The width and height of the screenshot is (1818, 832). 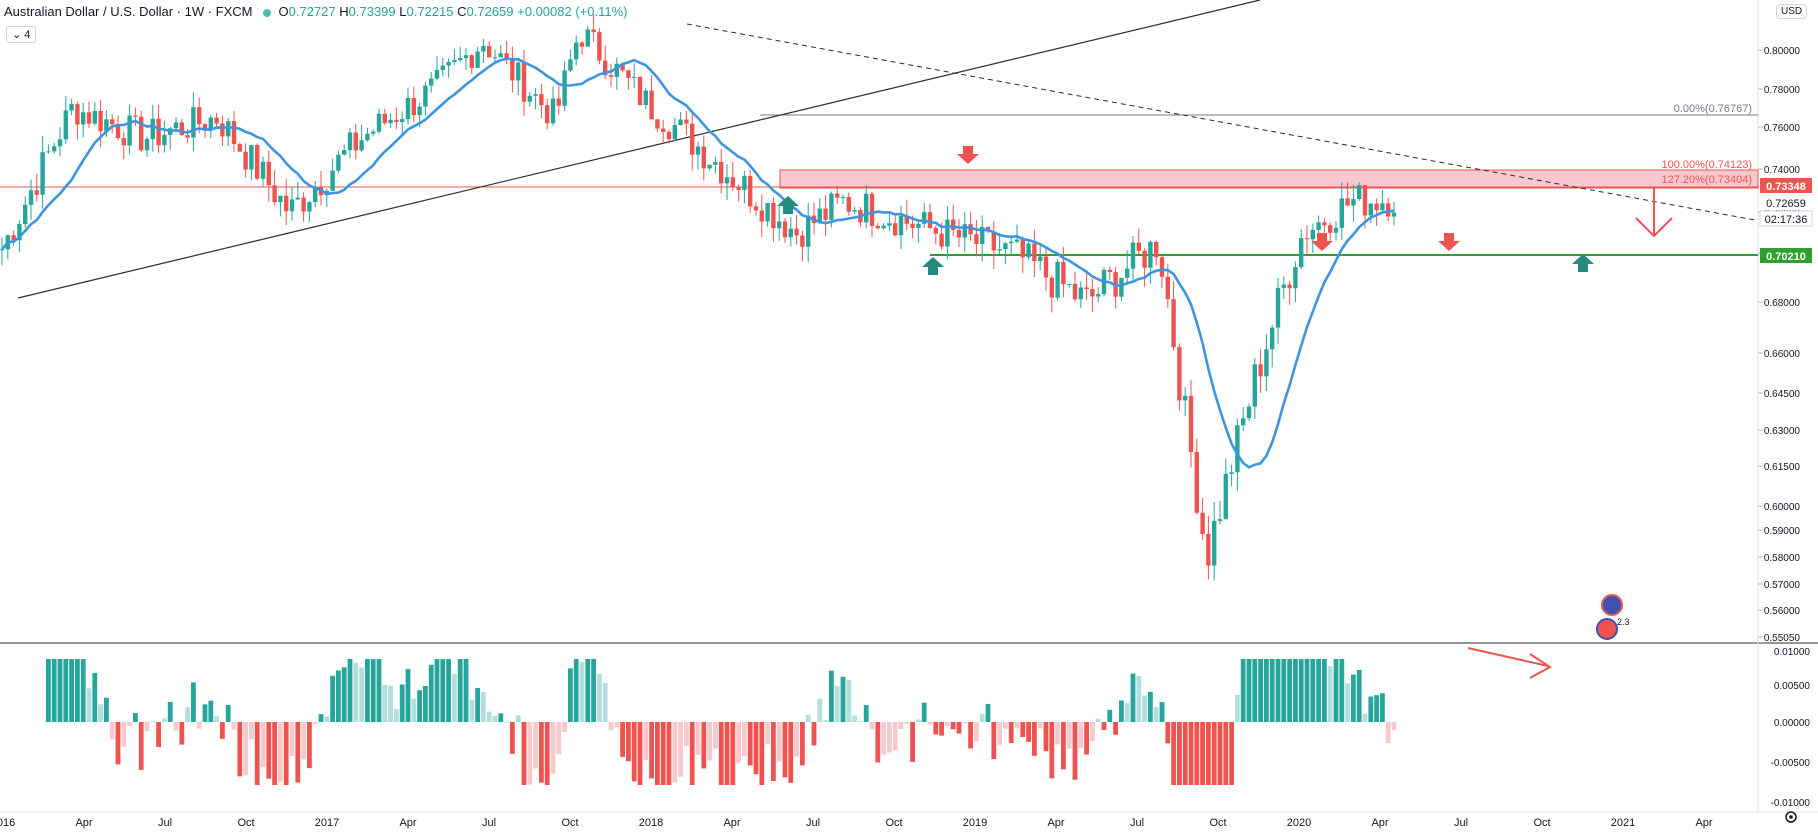 I want to click on fib-ext-label: 127.20%(0.73404), so click(x=1706, y=180).